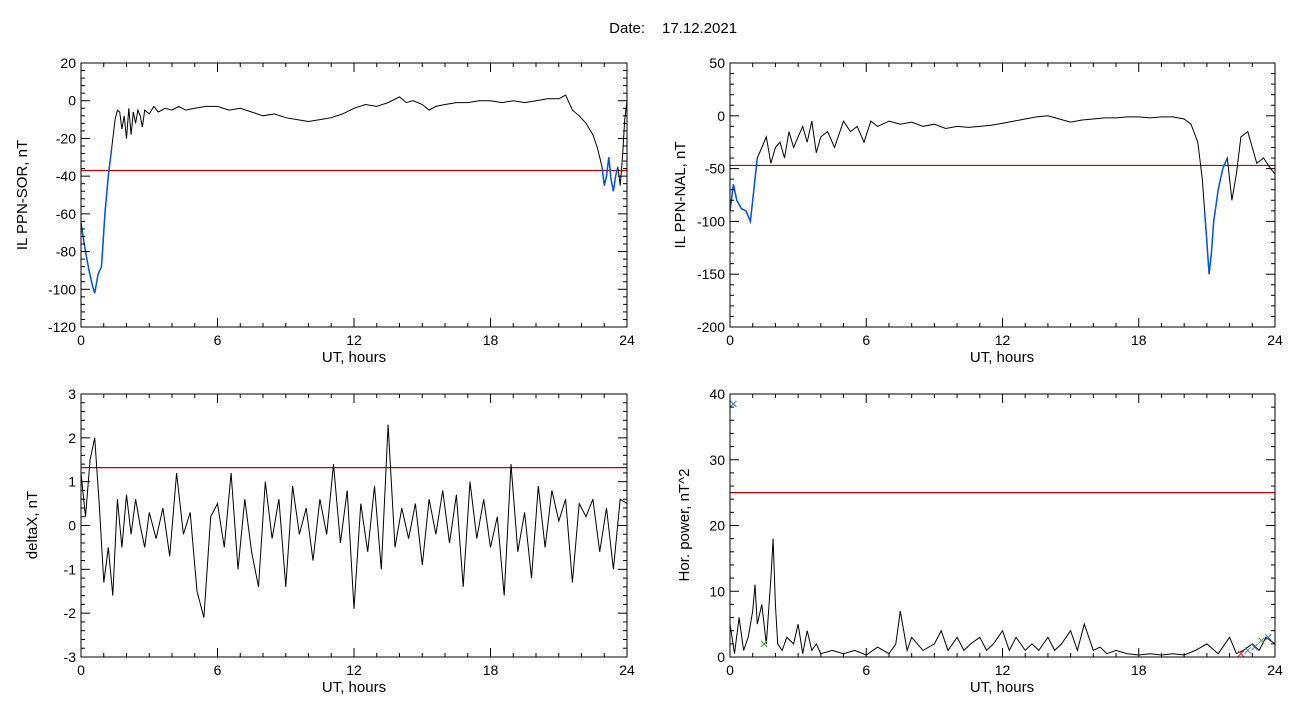 The image size is (1300, 705). Describe the element at coordinates (491, 340) in the screenshot. I see `panel-sor-xtick-label-3: 18` at that location.